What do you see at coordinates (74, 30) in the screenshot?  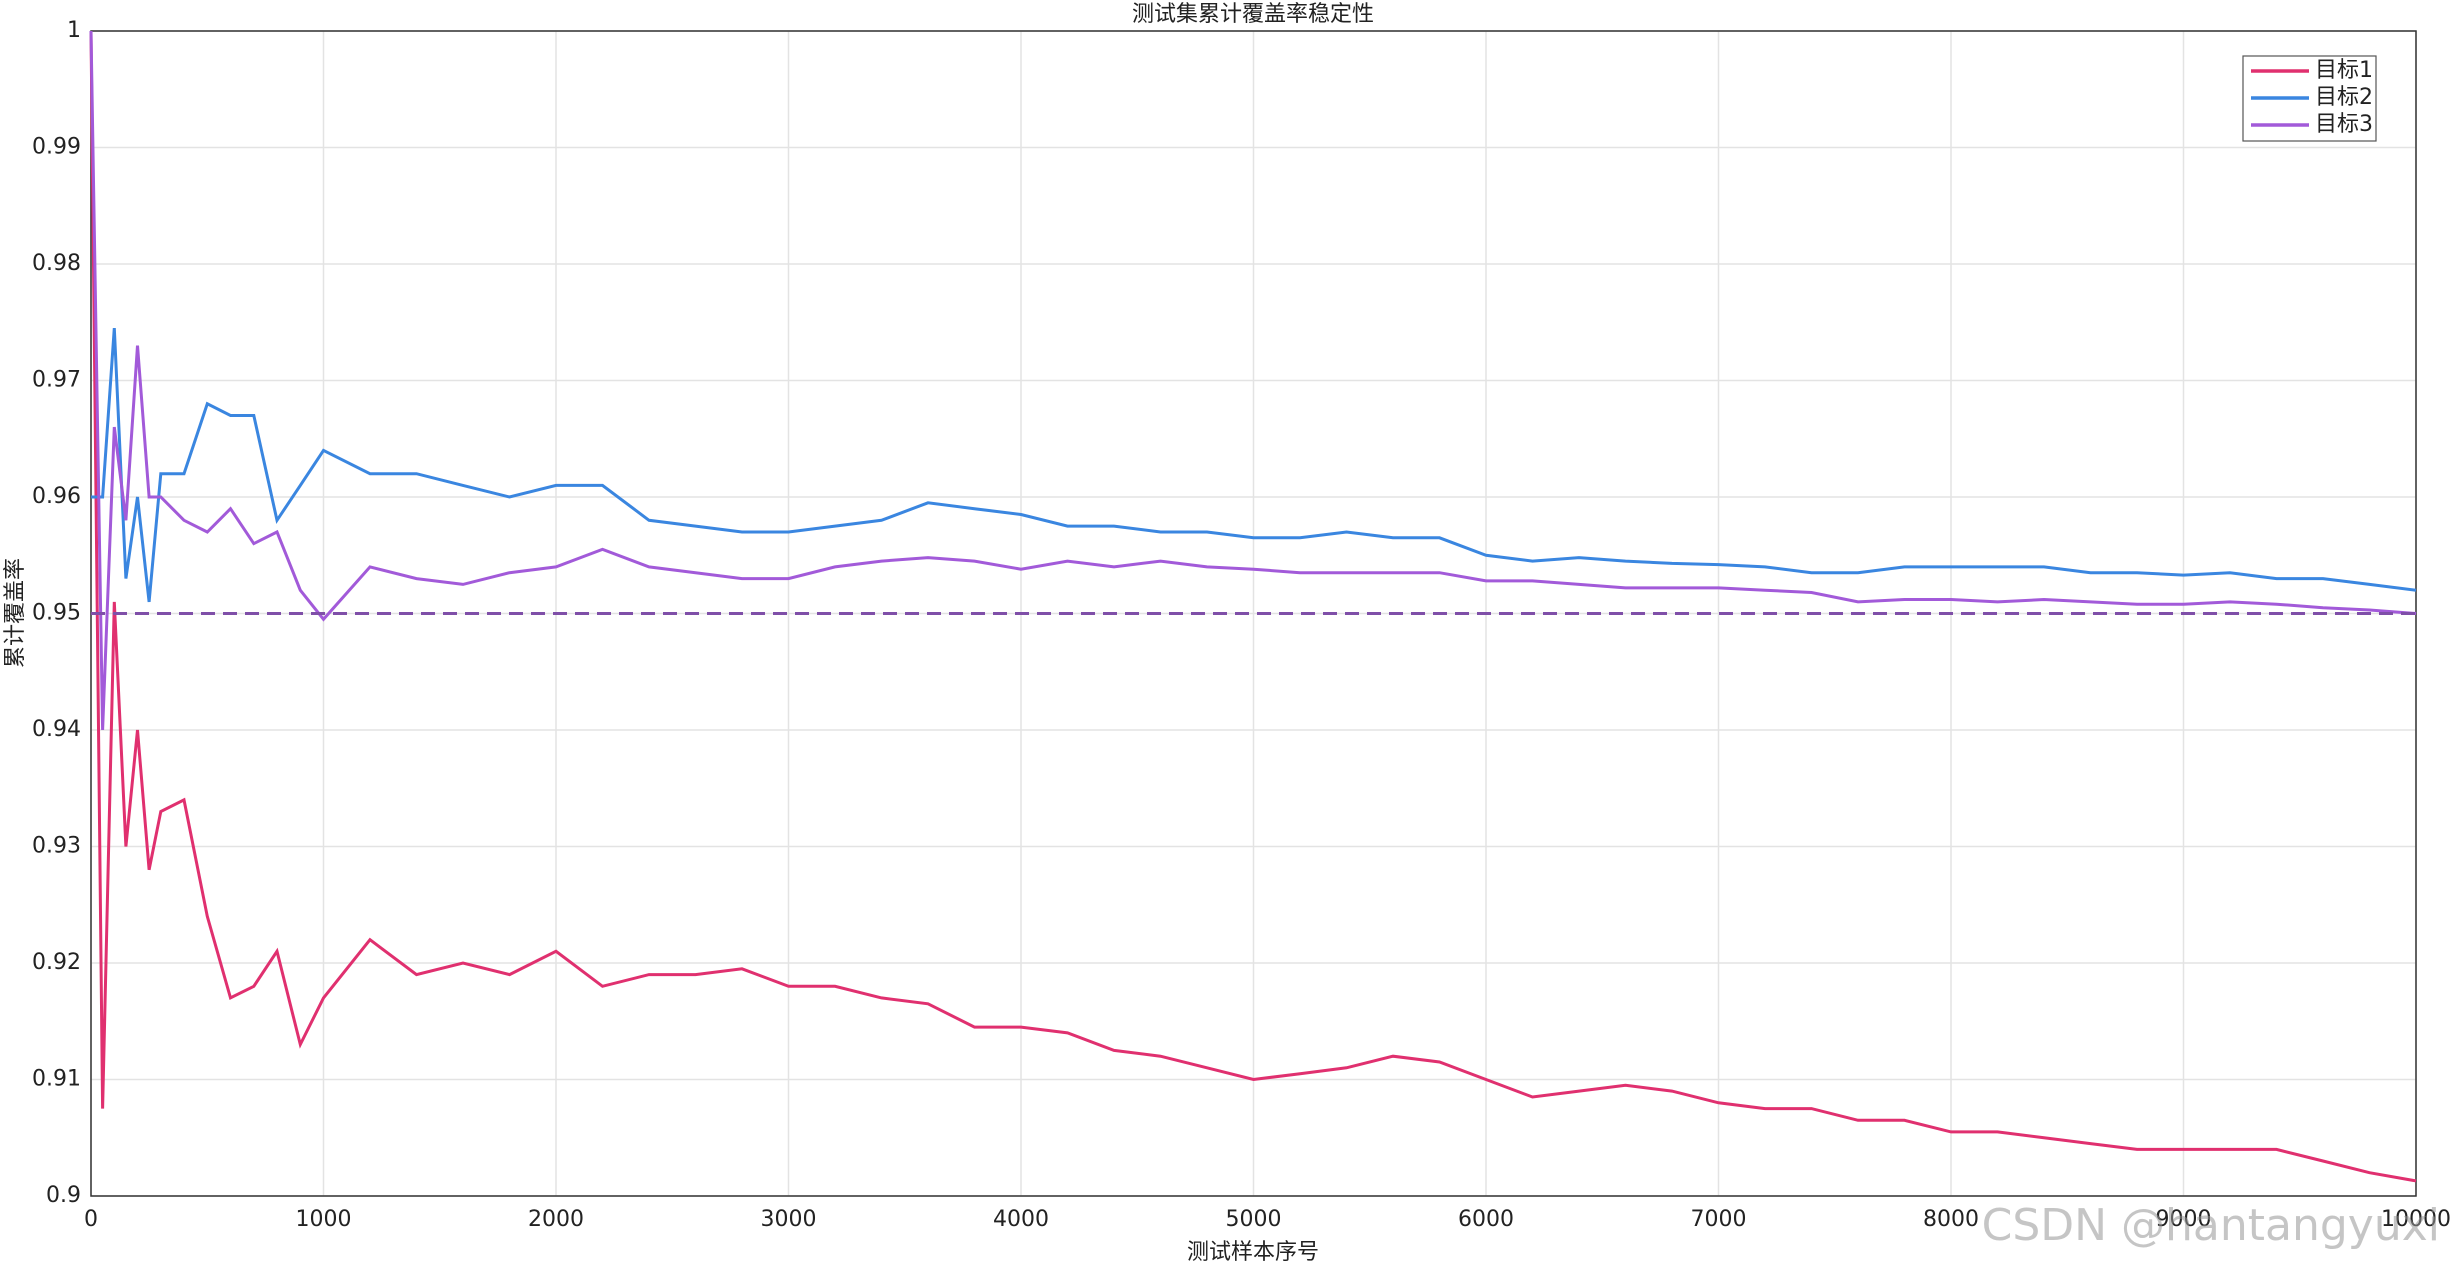 I see `y-tick-label: 1` at bounding box center [74, 30].